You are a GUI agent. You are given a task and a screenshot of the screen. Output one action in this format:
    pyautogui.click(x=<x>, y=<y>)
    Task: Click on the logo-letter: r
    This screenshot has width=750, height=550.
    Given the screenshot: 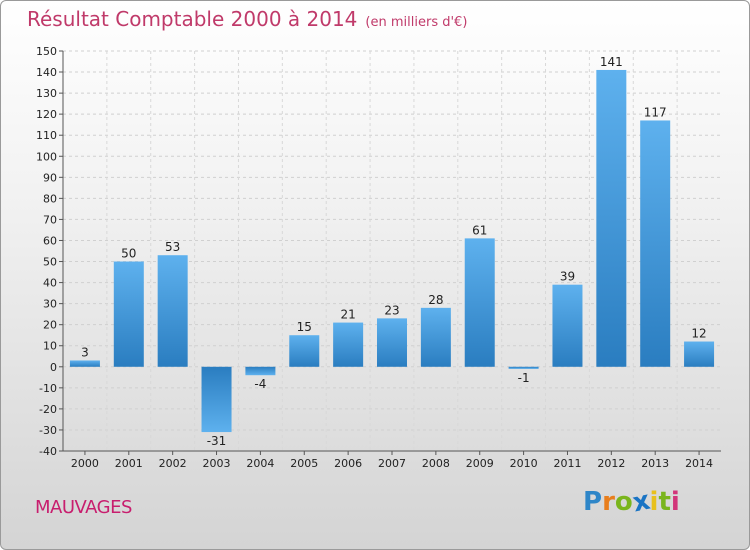 What is the action you would take?
    pyautogui.click(x=608, y=502)
    